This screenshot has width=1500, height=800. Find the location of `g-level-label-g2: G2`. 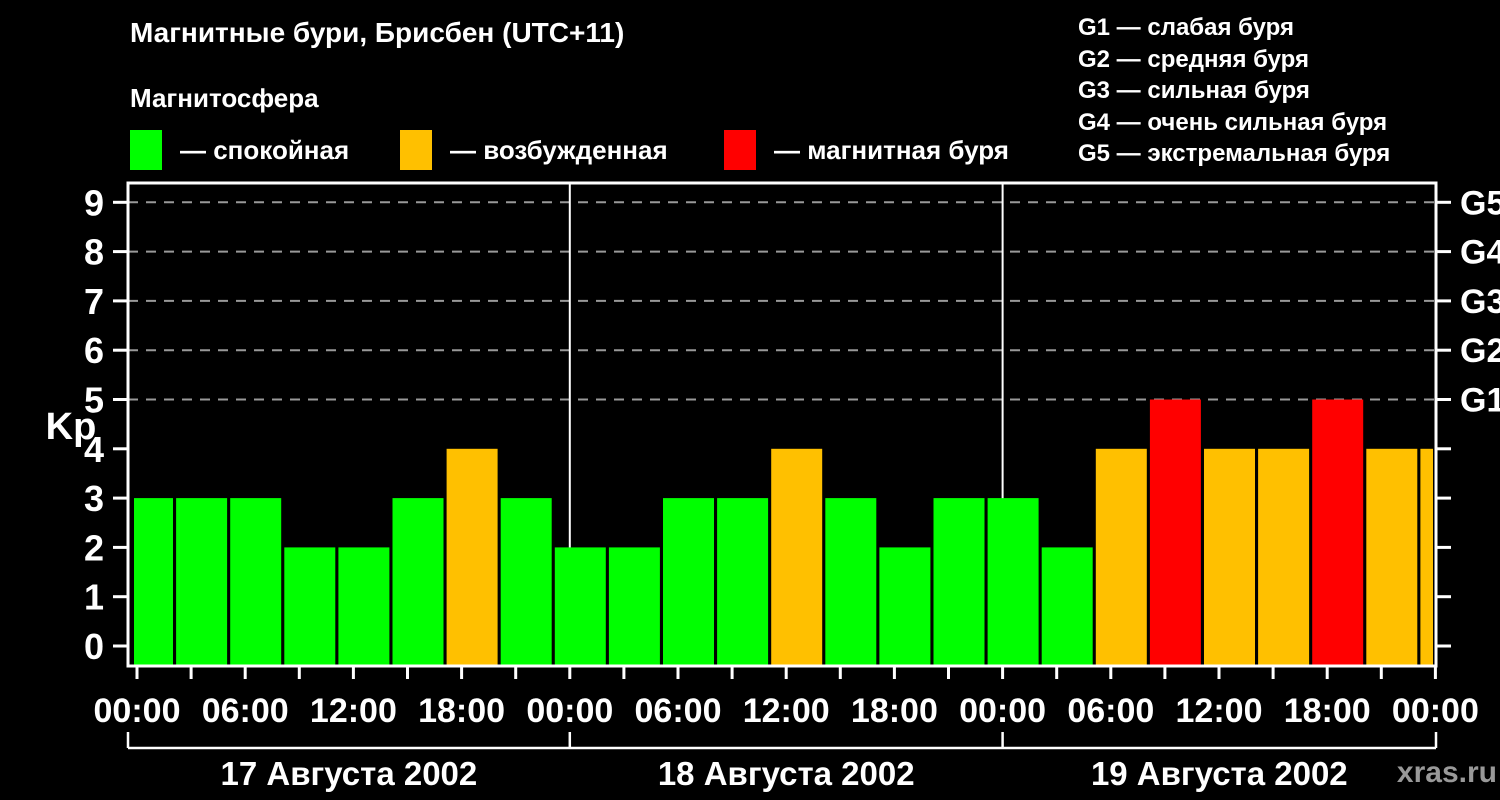

g-level-label-g2: G2 is located at coordinates (1480, 351).